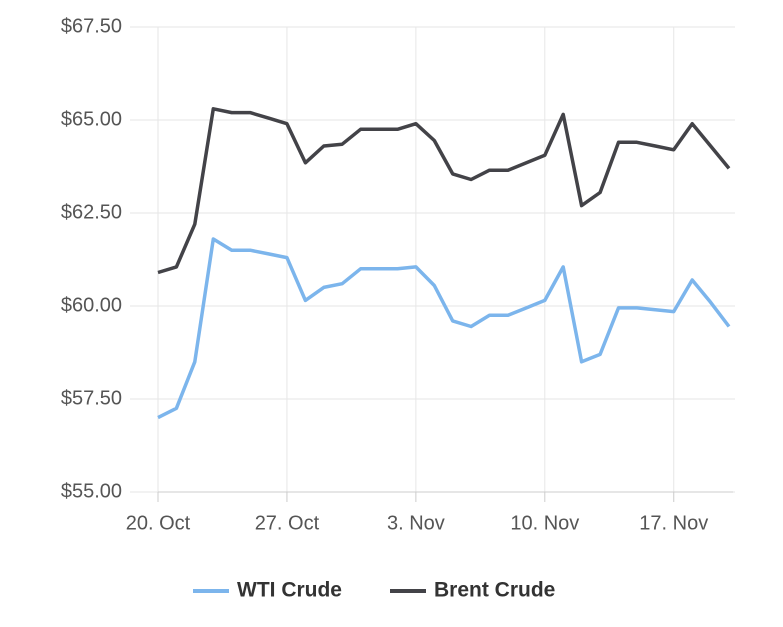  What do you see at coordinates (494, 590) in the screenshot?
I see `legend: Brent Crude` at bounding box center [494, 590].